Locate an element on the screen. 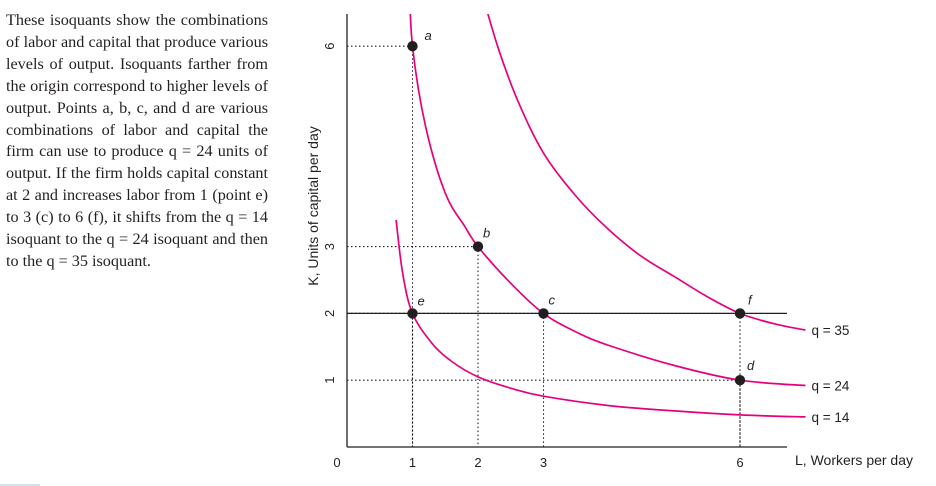  point-label-f: f is located at coordinates (750, 299).